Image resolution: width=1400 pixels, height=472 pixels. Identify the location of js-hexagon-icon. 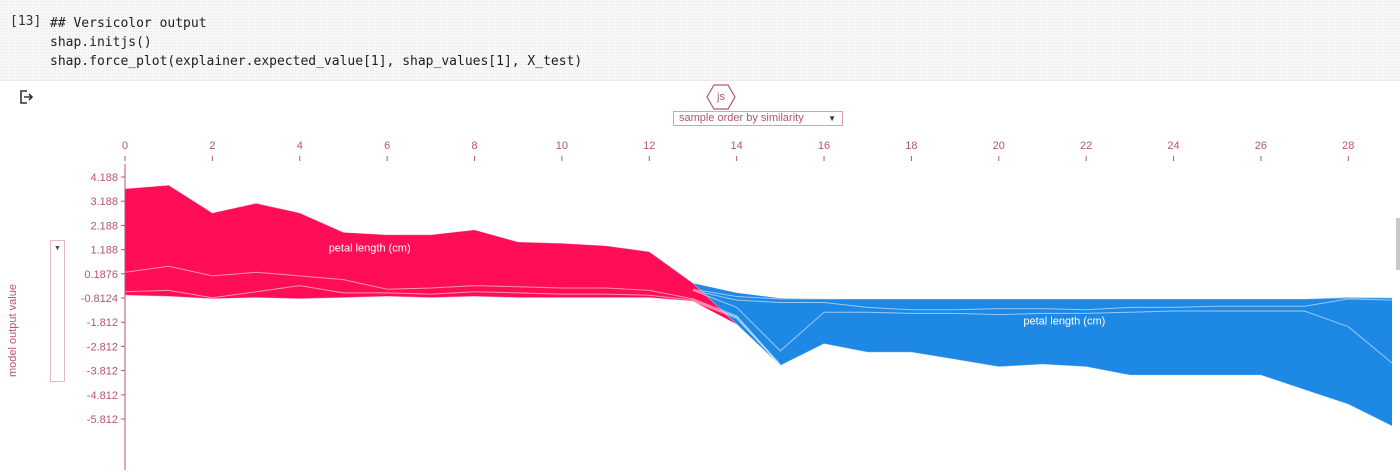
(721, 97).